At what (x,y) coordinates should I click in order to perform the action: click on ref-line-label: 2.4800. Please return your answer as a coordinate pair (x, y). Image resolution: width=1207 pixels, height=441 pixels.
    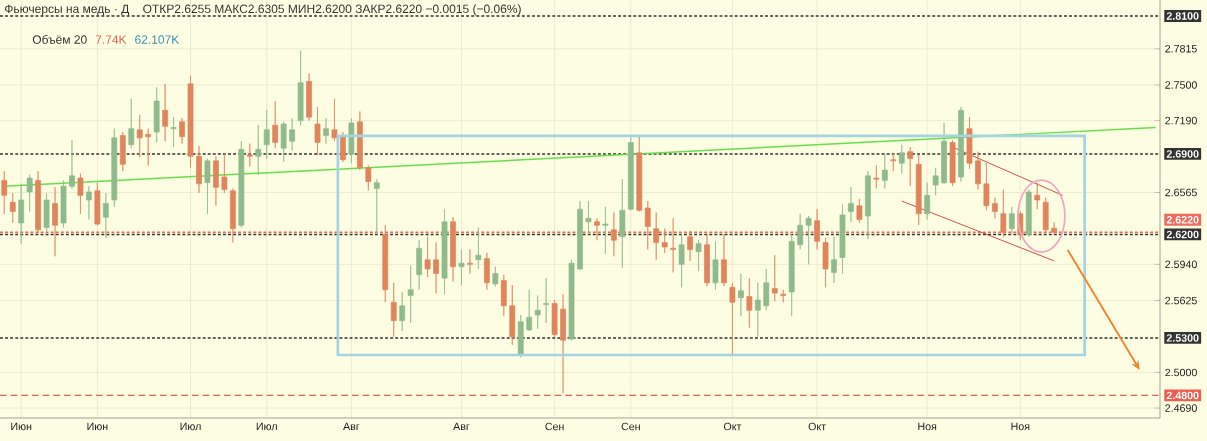
    Looking at the image, I should click on (1182, 395).